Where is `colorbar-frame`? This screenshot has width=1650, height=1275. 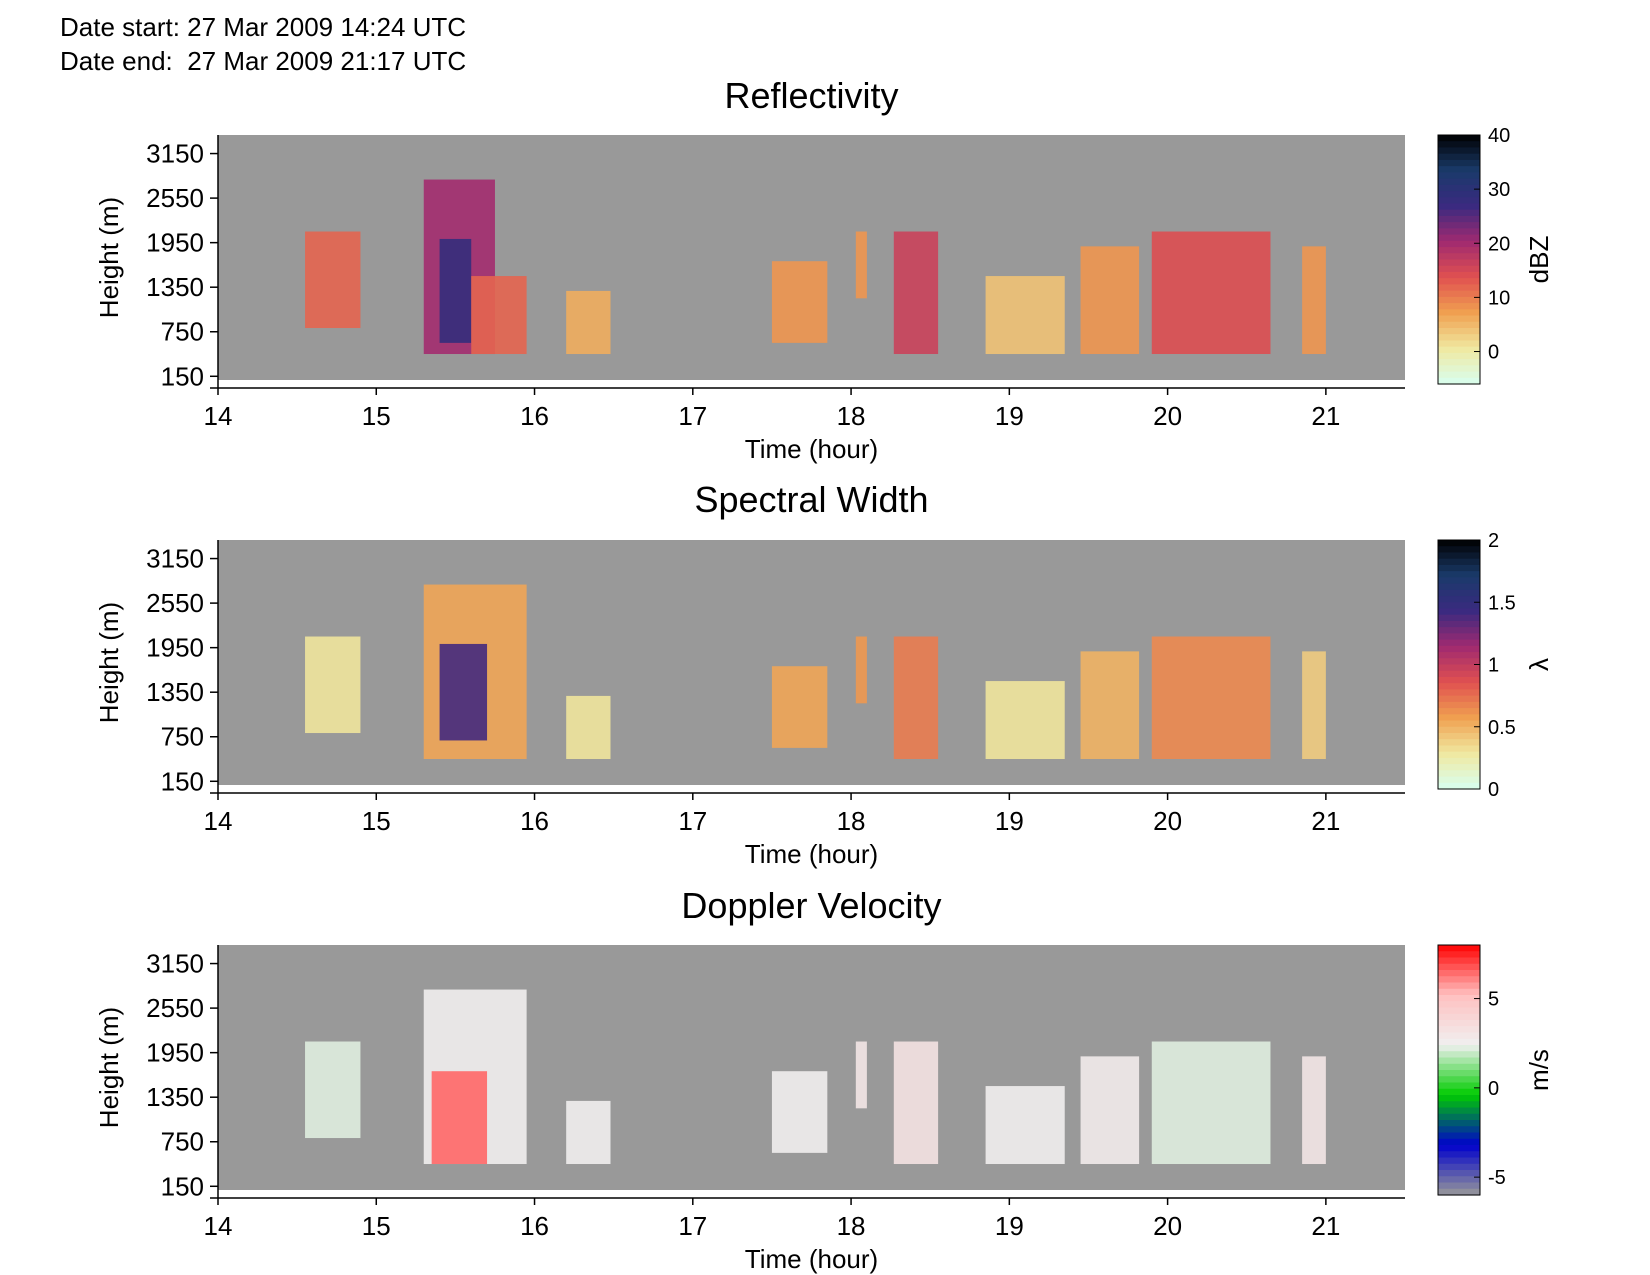 colorbar-frame is located at coordinates (1459, 259).